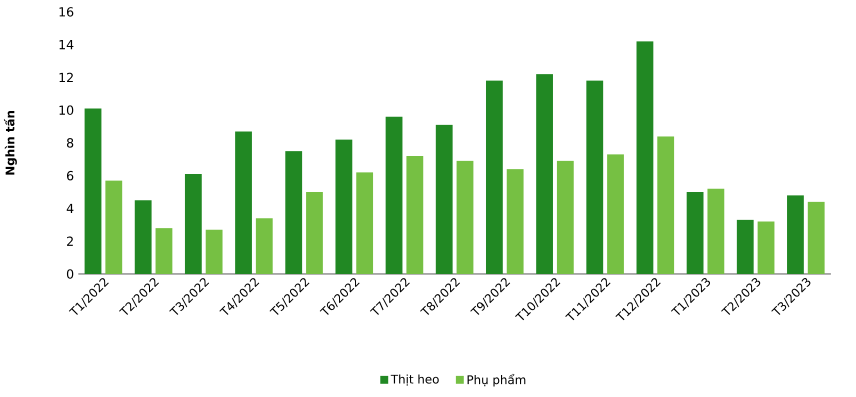  I want to click on y-tick-label: 10, so click(67, 111).